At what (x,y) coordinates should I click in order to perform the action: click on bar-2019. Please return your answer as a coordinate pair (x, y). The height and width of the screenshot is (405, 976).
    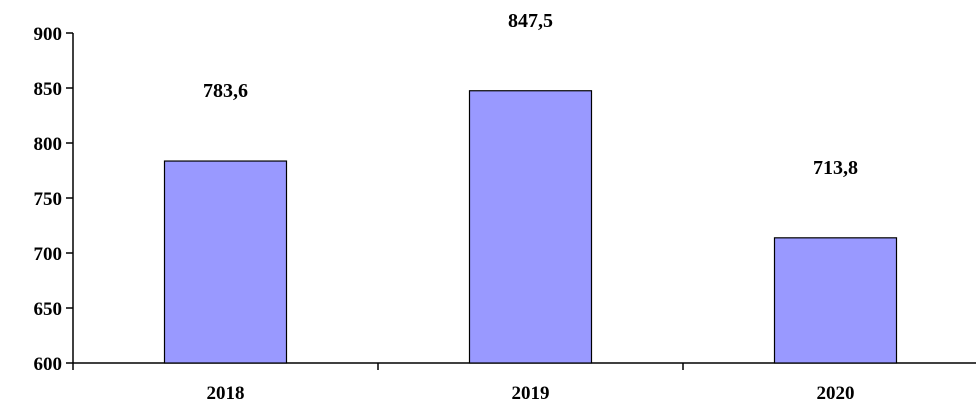
    Looking at the image, I should click on (530, 227).